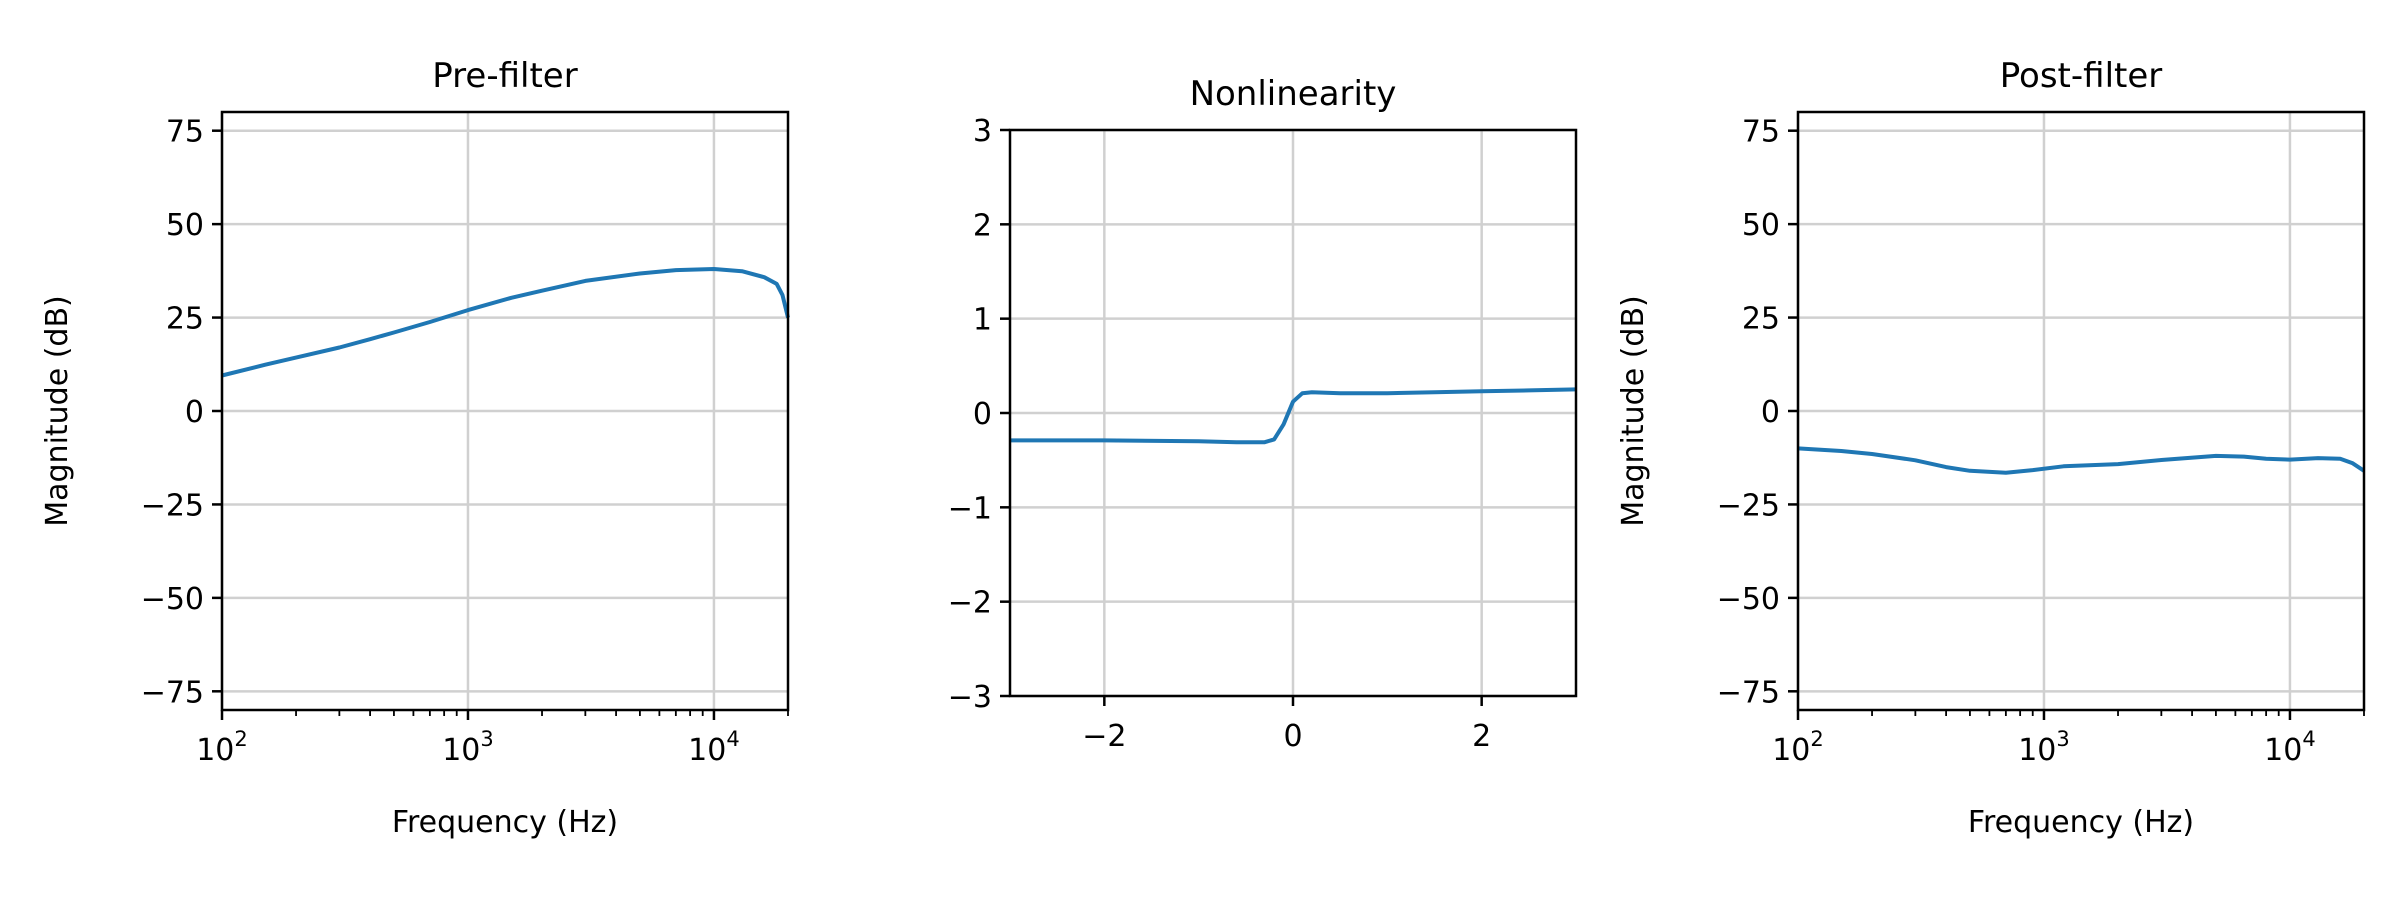 The height and width of the screenshot is (900, 2400). I want to click on post-filter-x-tick-label: 10⁴, so click(2290, 747).